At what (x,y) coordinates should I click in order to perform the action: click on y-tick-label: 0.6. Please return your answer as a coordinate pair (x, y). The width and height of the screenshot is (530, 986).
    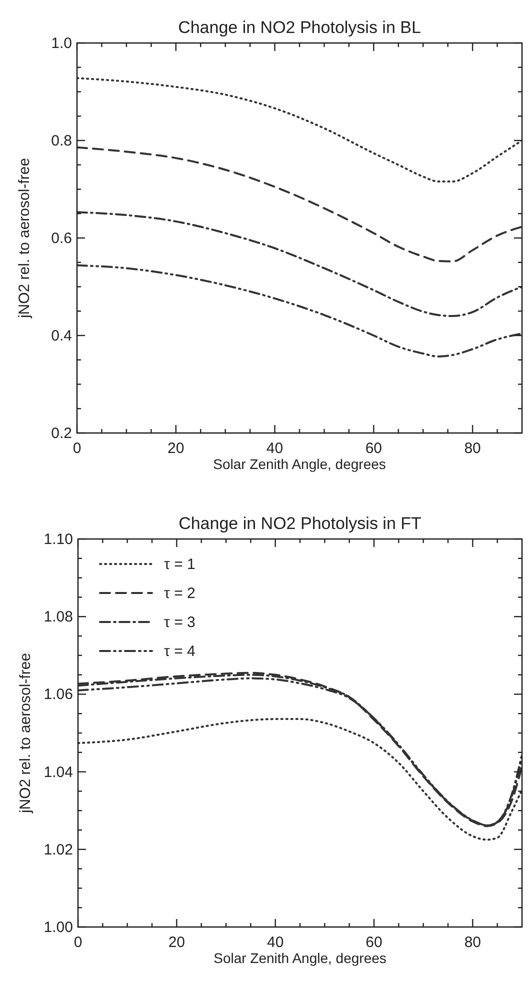
    Looking at the image, I should click on (61, 238).